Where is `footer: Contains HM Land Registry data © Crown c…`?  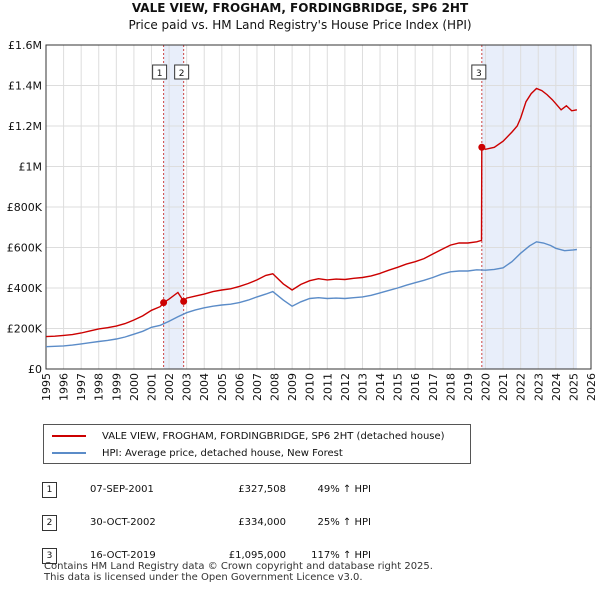
footer: Contains HM Land Registry data © Crown c… is located at coordinates (238, 572).